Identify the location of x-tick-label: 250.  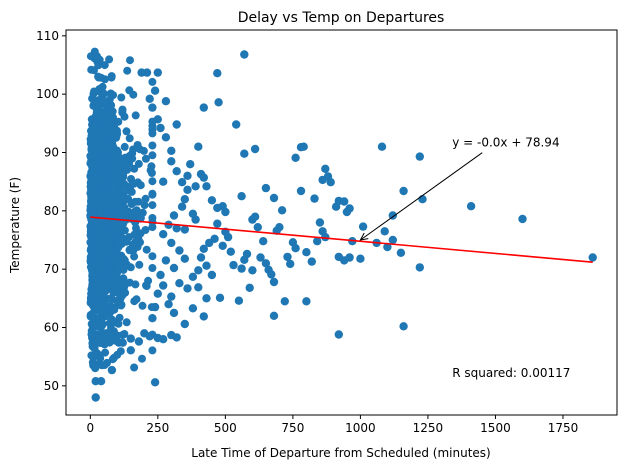
(157, 428).